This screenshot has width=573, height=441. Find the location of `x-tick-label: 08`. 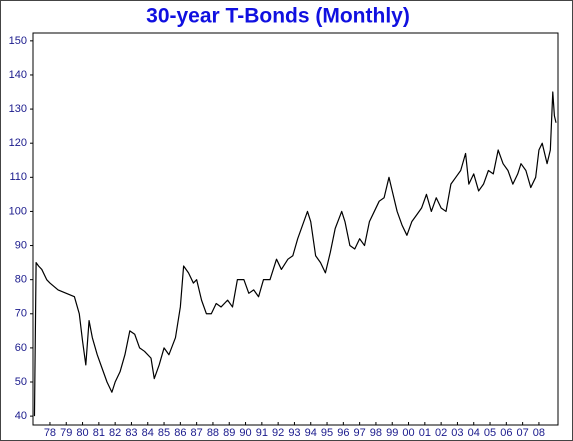

x-tick-label: 08 is located at coordinates (539, 433).